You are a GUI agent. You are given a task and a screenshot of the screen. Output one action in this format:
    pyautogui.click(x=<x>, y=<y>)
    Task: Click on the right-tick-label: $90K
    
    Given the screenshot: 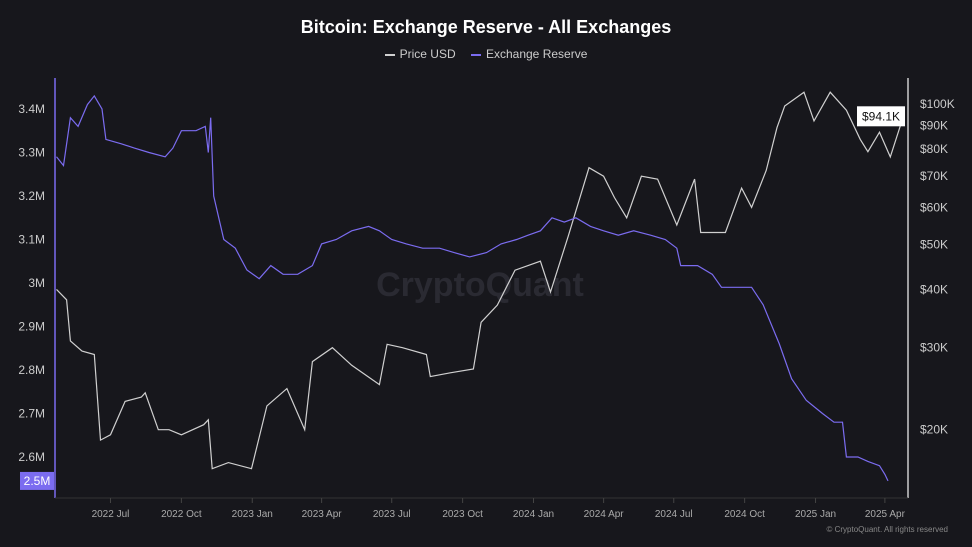 What is the action you would take?
    pyautogui.click(x=934, y=125)
    